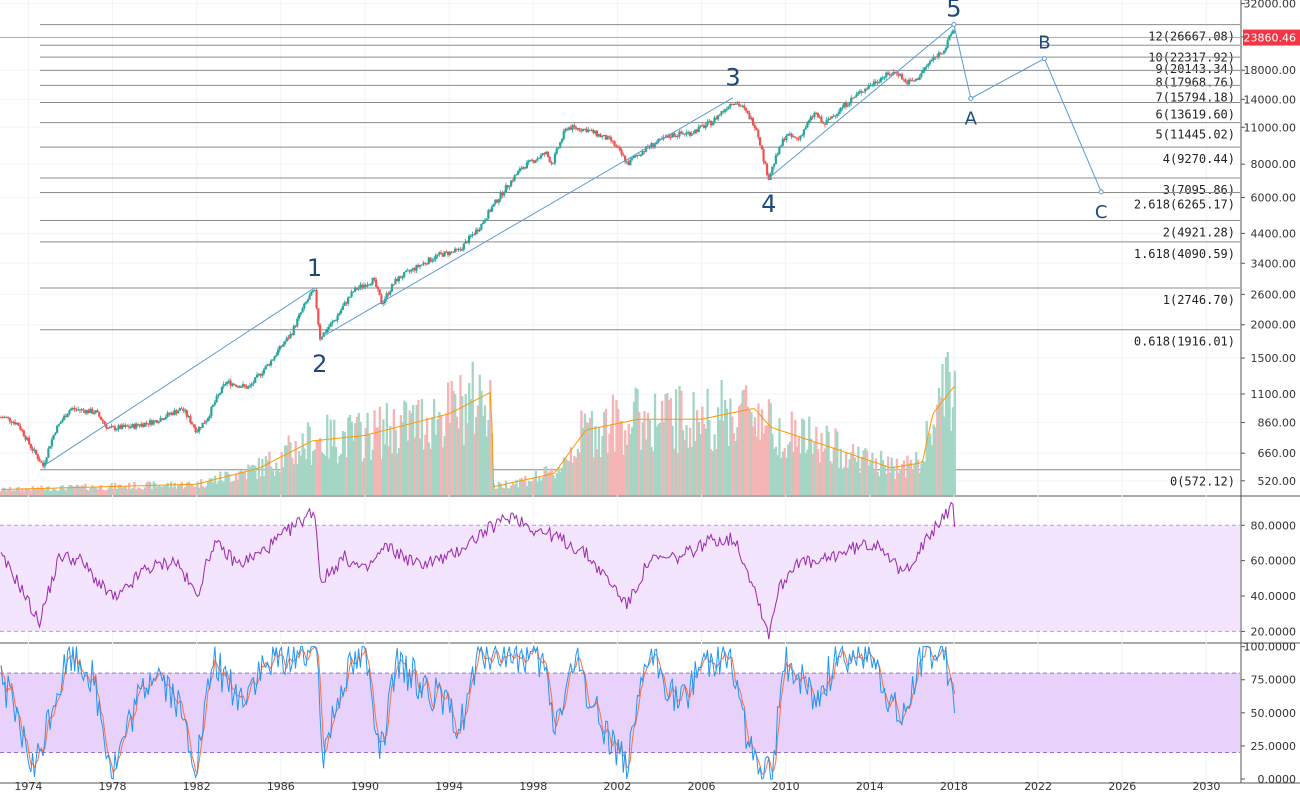  I want to click on x-tick-label: 1986, so click(281, 786).